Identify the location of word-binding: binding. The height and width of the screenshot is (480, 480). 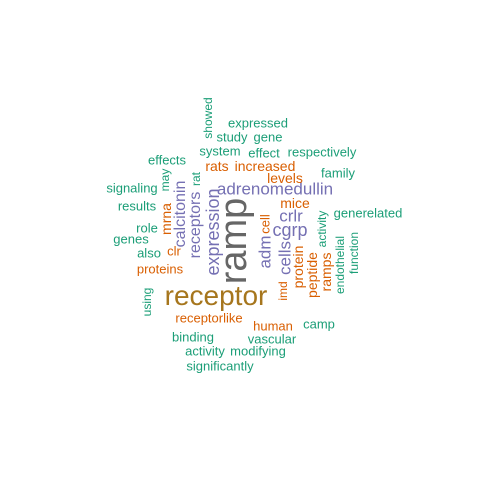
(193, 337).